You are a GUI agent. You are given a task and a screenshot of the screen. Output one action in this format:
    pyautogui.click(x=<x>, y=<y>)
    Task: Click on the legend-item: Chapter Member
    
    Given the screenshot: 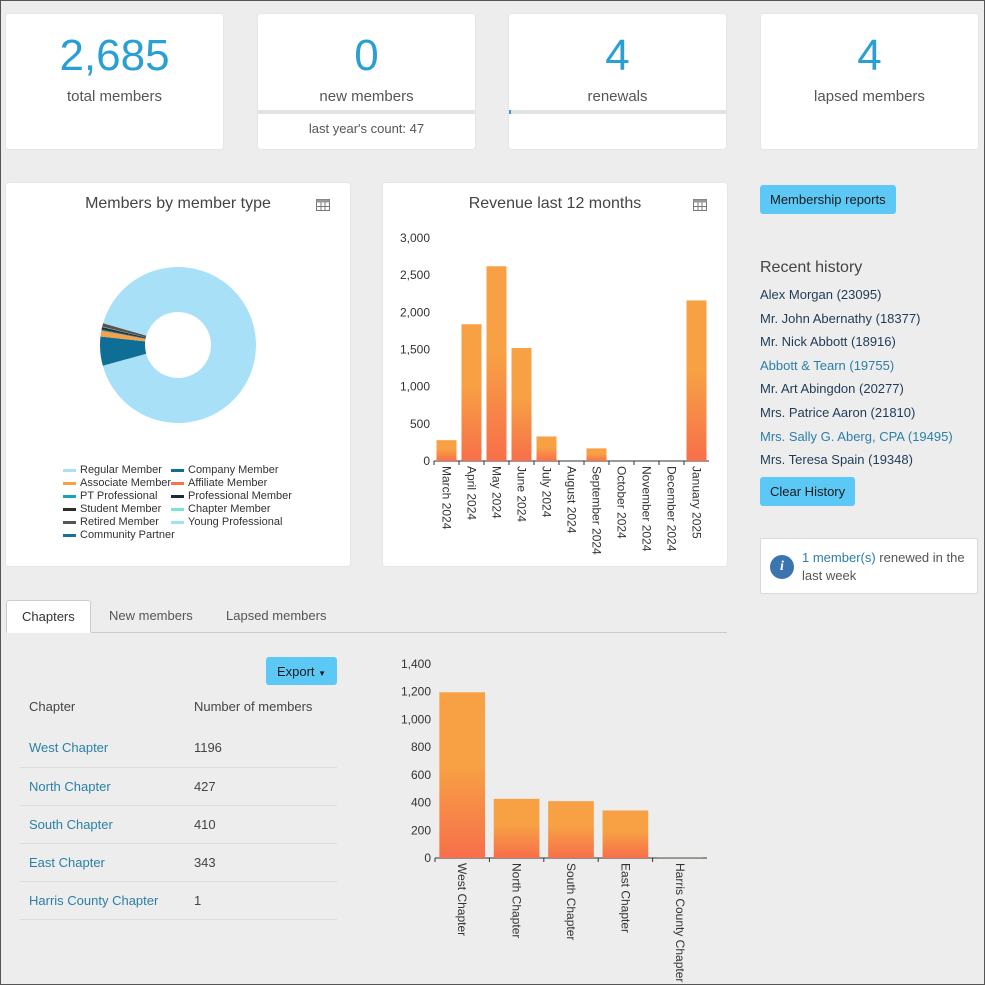 What is the action you would take?
    pyautogui.click(x=221, y=509)
    